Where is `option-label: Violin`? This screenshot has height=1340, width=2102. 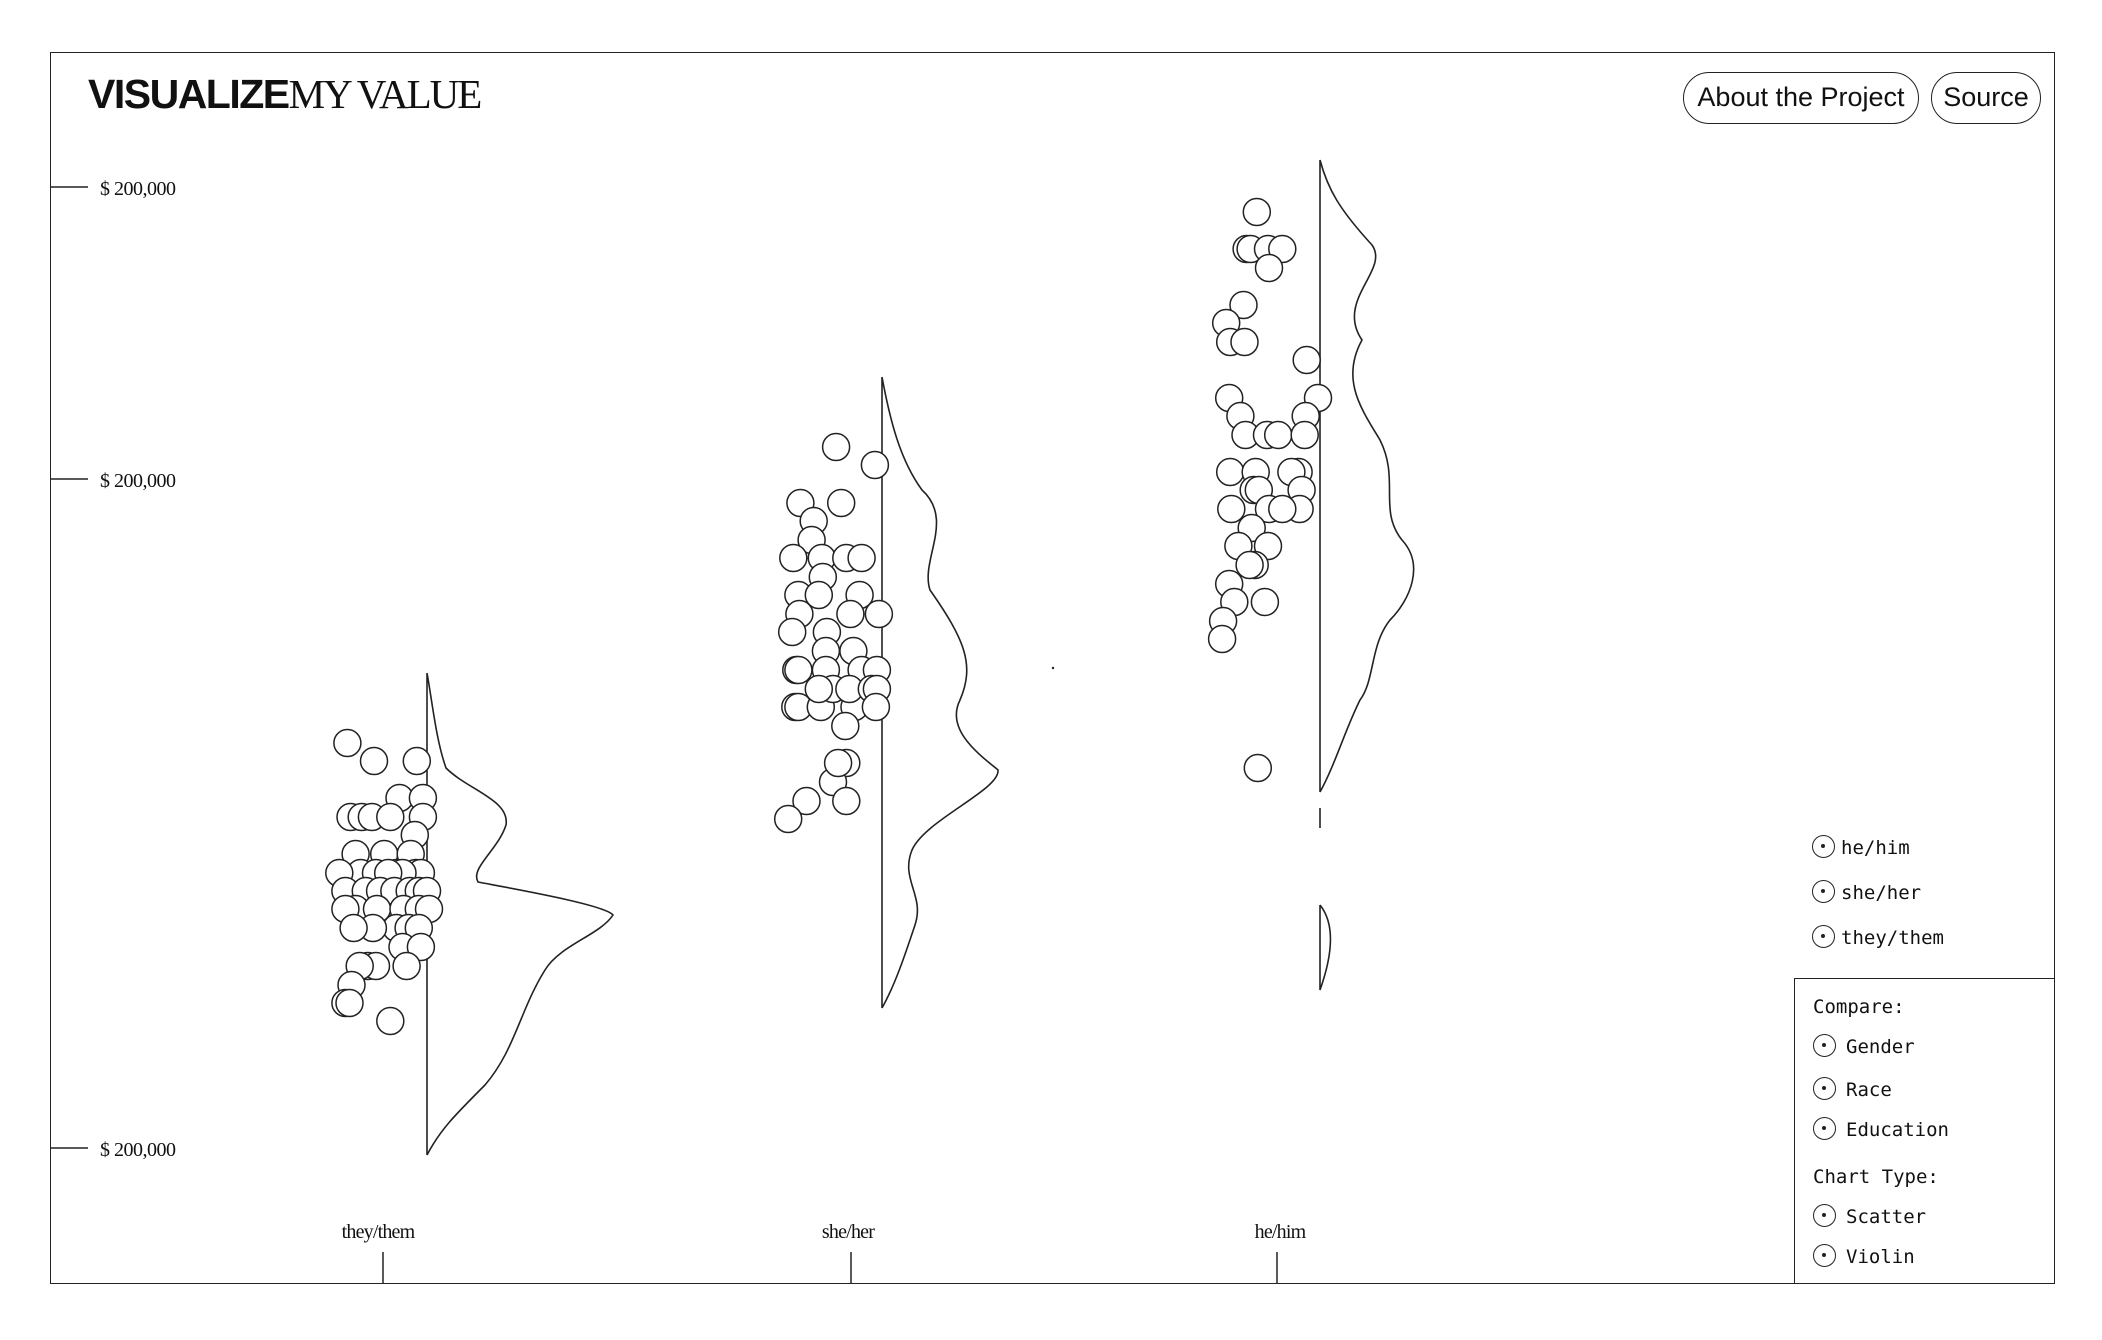
option-label: Violin is located at coordinates (1880, 1257).